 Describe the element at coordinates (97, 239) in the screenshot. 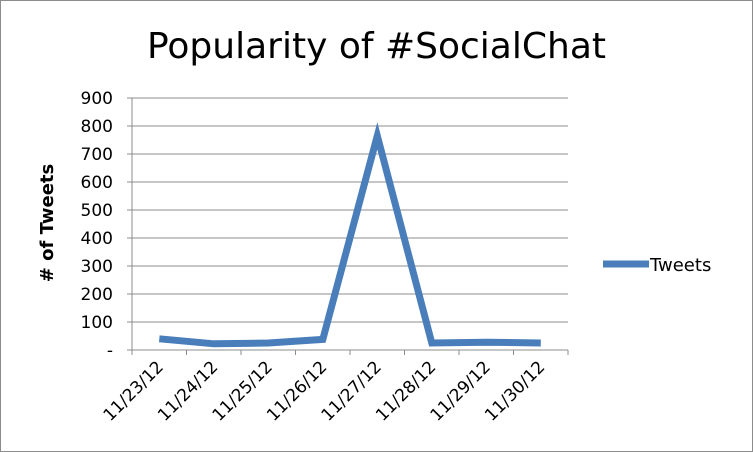

I see `y-tick-label: 400` at that location.